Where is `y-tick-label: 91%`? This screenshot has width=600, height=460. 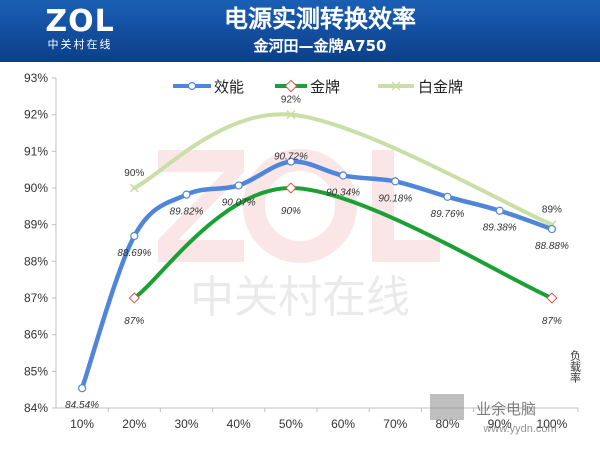
y-tick-label: 91% is located at coordinates (36, 151).